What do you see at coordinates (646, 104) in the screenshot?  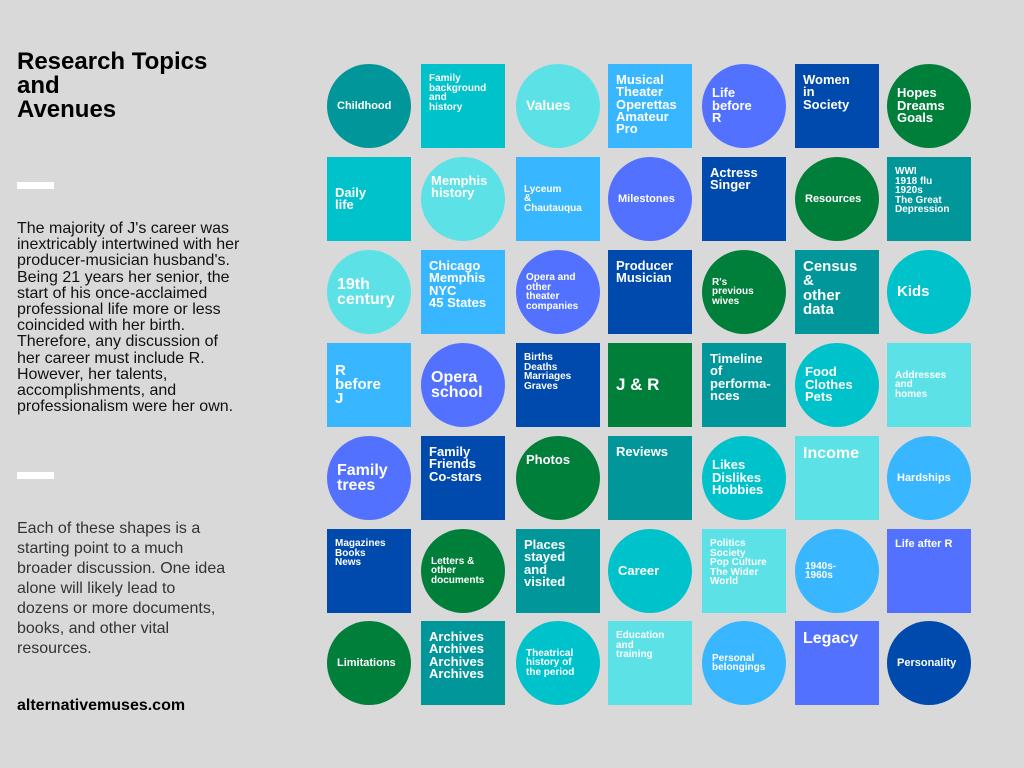 I see `topic-label: Musical Theater Operettas Amateur Pro` at bounding box center [646, 104].